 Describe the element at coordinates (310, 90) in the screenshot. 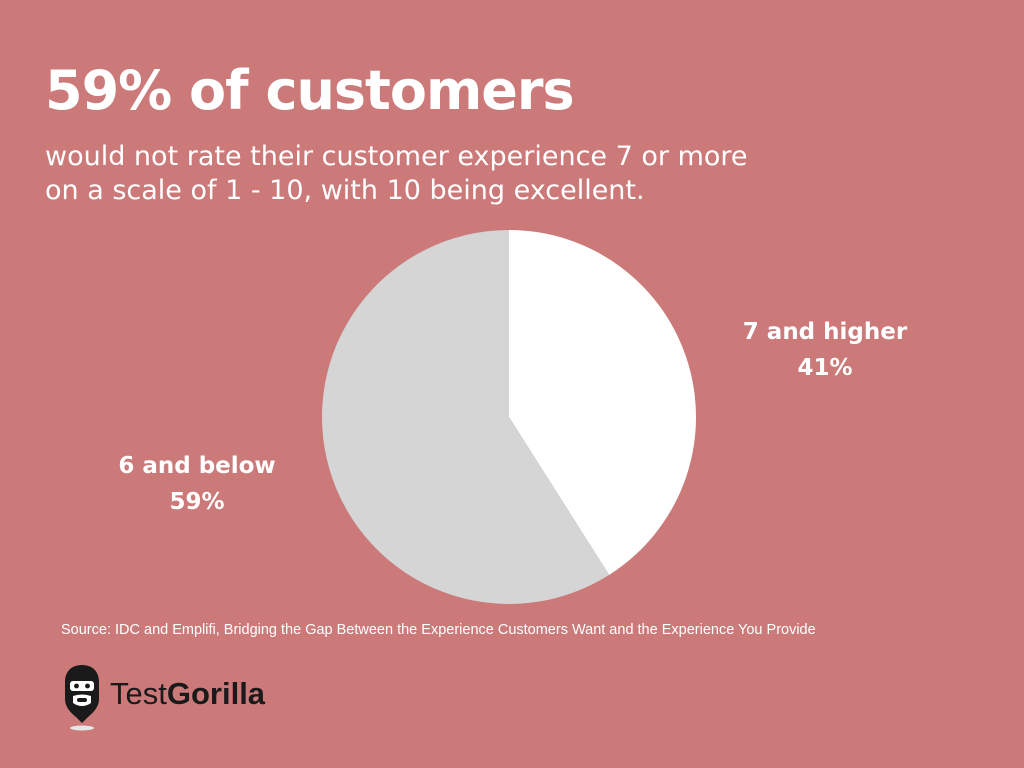

I see `headline: 59% of customers` at that location.